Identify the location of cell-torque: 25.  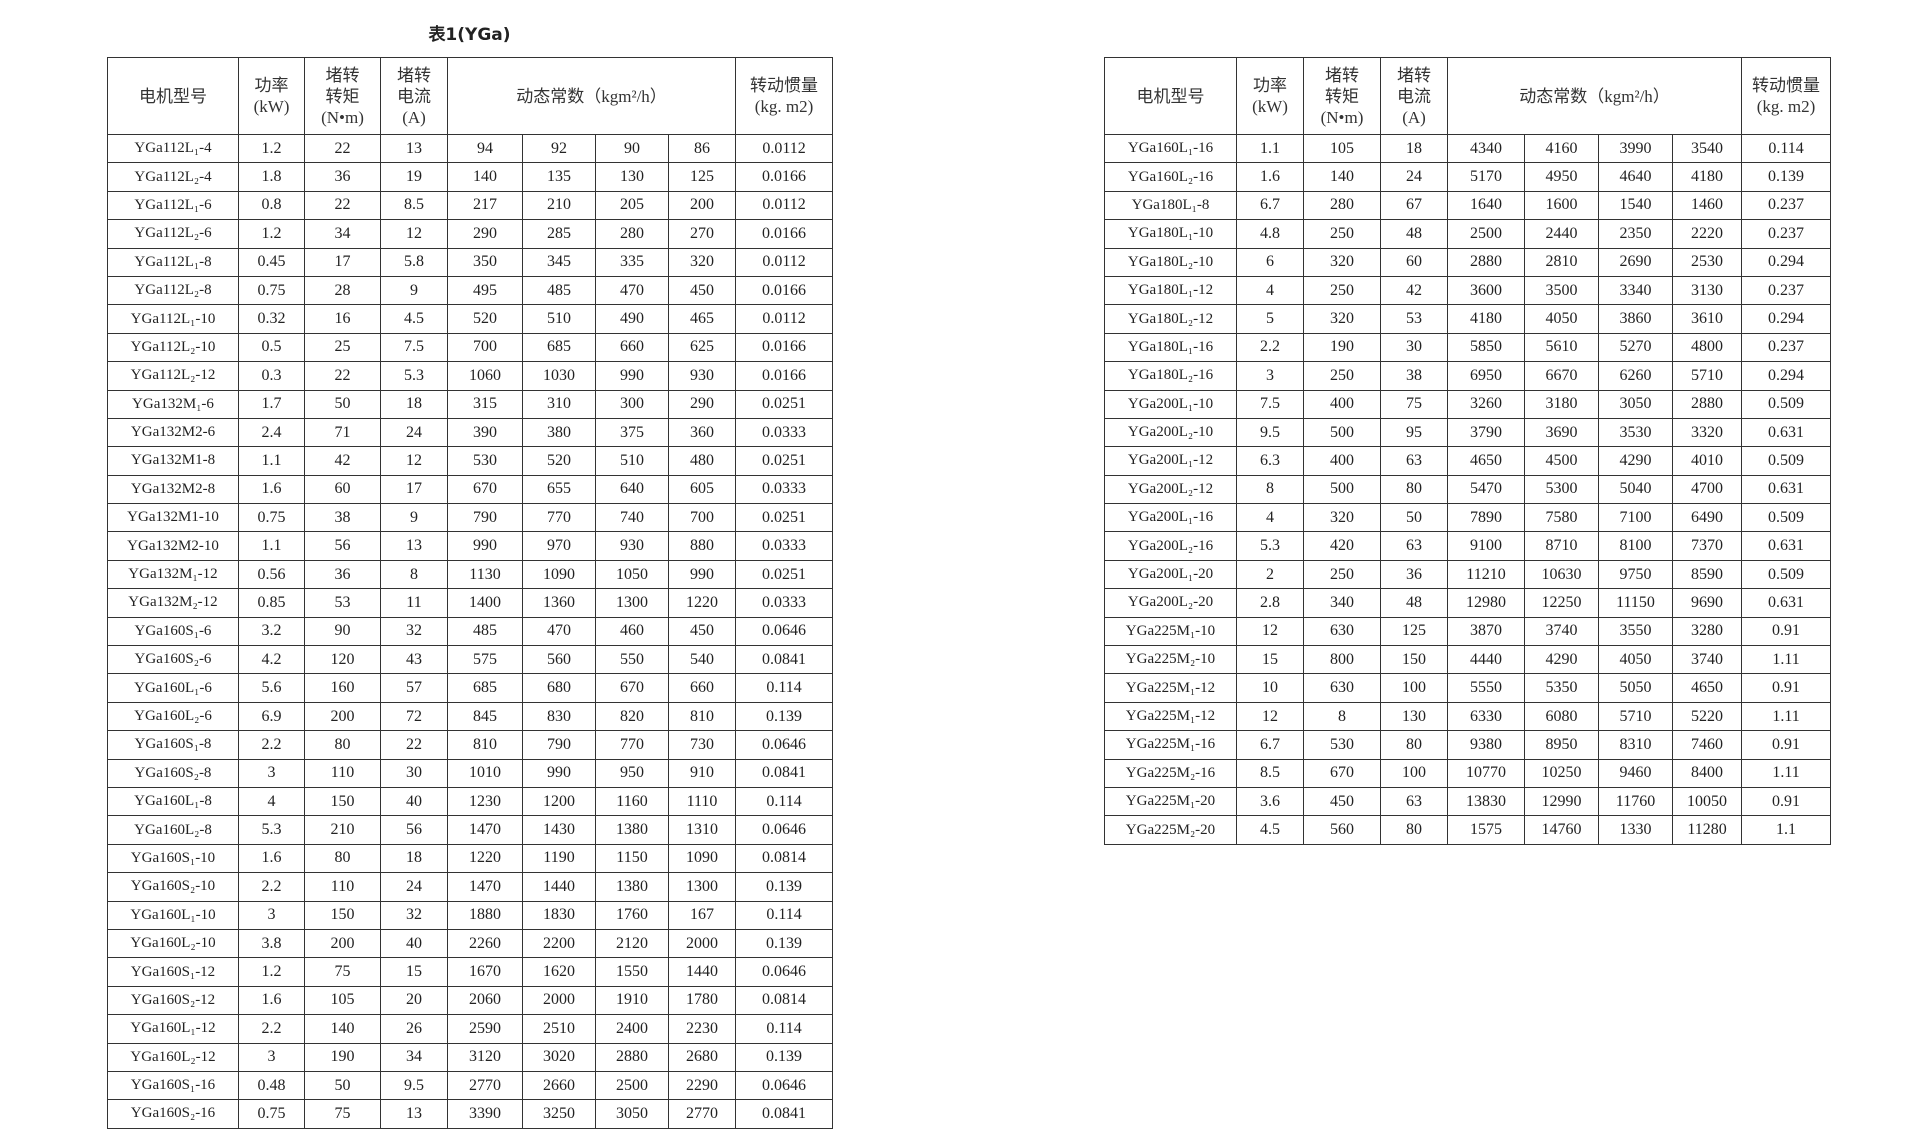
(342, 347).